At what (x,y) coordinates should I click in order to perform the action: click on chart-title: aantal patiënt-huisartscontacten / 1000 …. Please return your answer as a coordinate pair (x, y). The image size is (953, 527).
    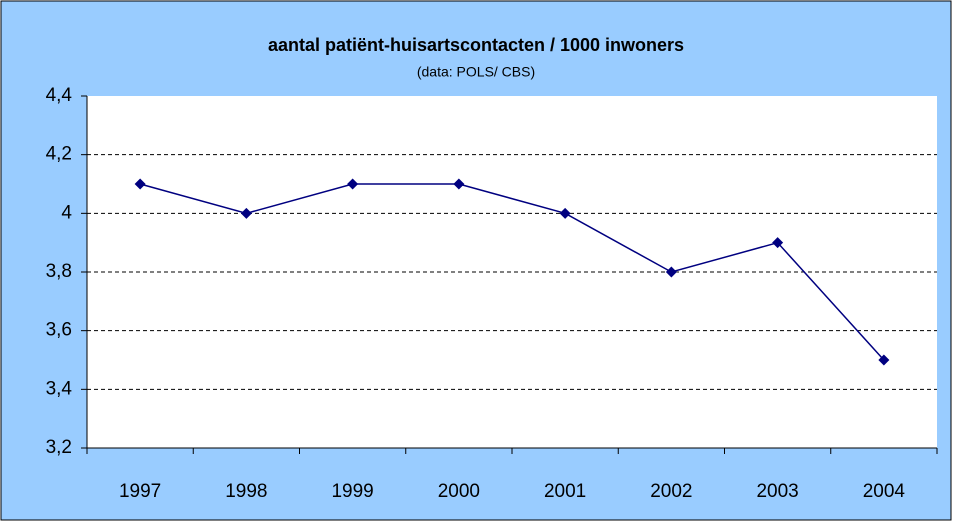
    Looking at the image, I should click on (476, 45).